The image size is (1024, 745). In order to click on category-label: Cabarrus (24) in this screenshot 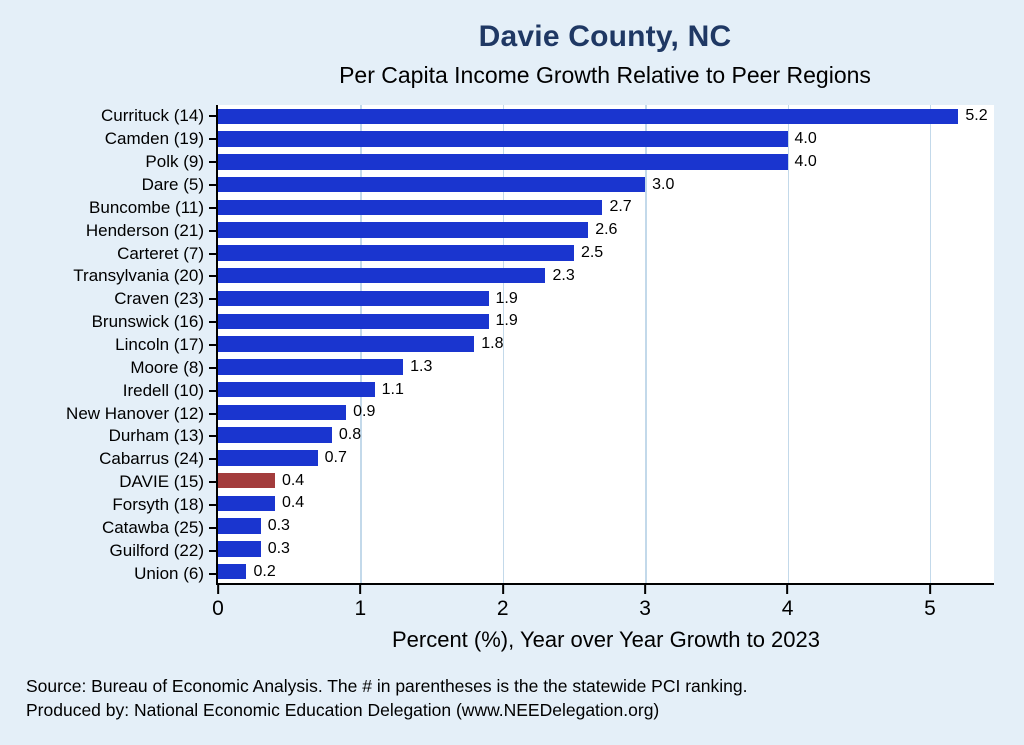, I will do `click(151, 459)`.